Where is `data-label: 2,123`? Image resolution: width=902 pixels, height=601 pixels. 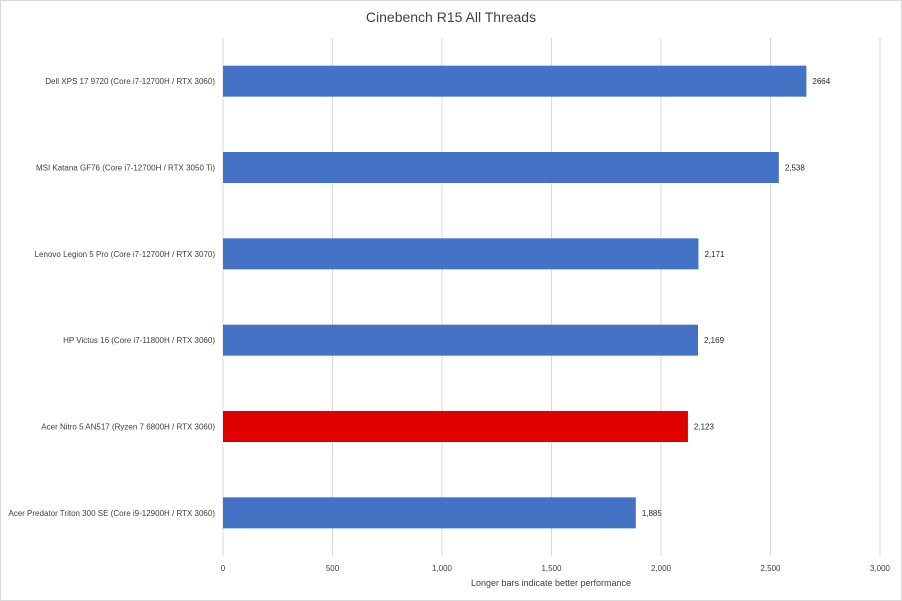 data-label: 2,123 is located at coordinates (704, 427).